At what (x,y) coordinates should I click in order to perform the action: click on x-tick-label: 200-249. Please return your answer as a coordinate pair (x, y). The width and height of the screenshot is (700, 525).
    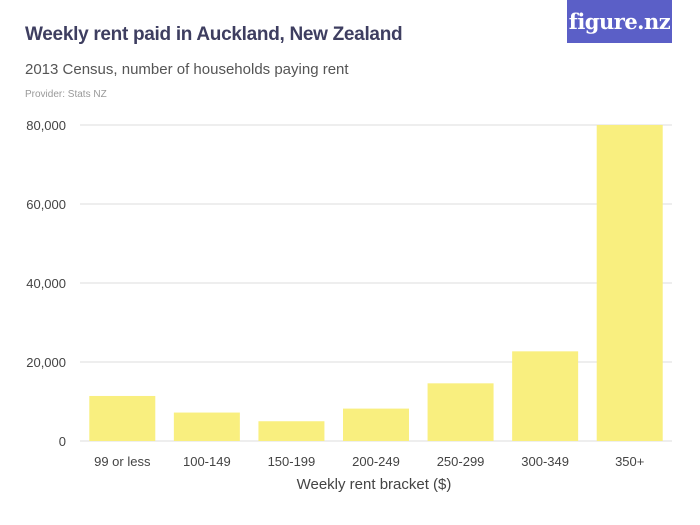
    Looking at the image, I should click on (376, 461).